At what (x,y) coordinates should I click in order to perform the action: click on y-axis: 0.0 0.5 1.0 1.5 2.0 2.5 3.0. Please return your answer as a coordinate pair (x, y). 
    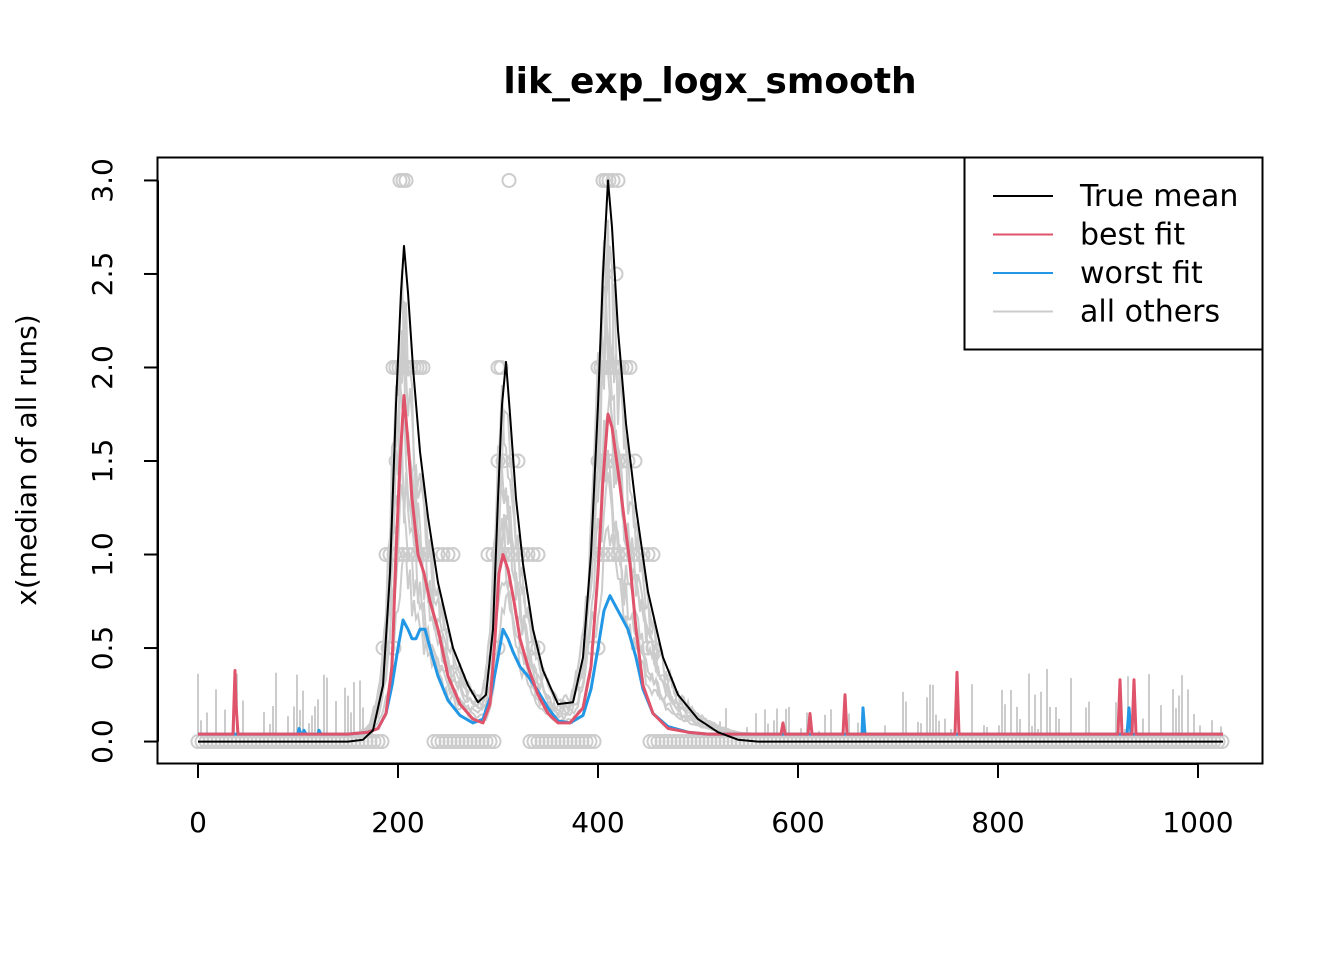
    Looking at the image, I should click on (122, 461).